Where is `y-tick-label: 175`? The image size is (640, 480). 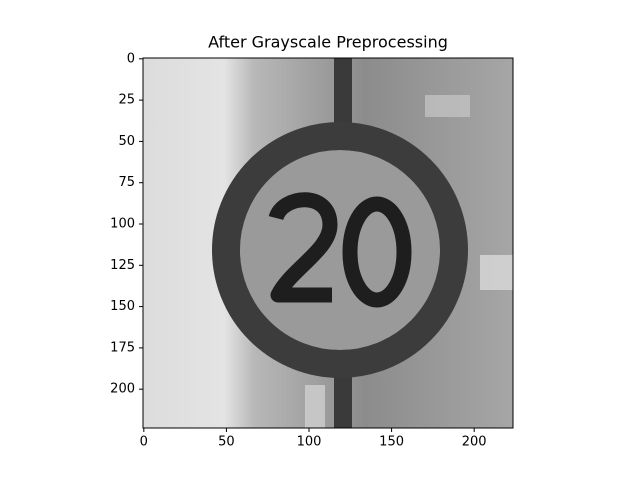 y-tick-label: 175 is located at coordinates (122, 347).